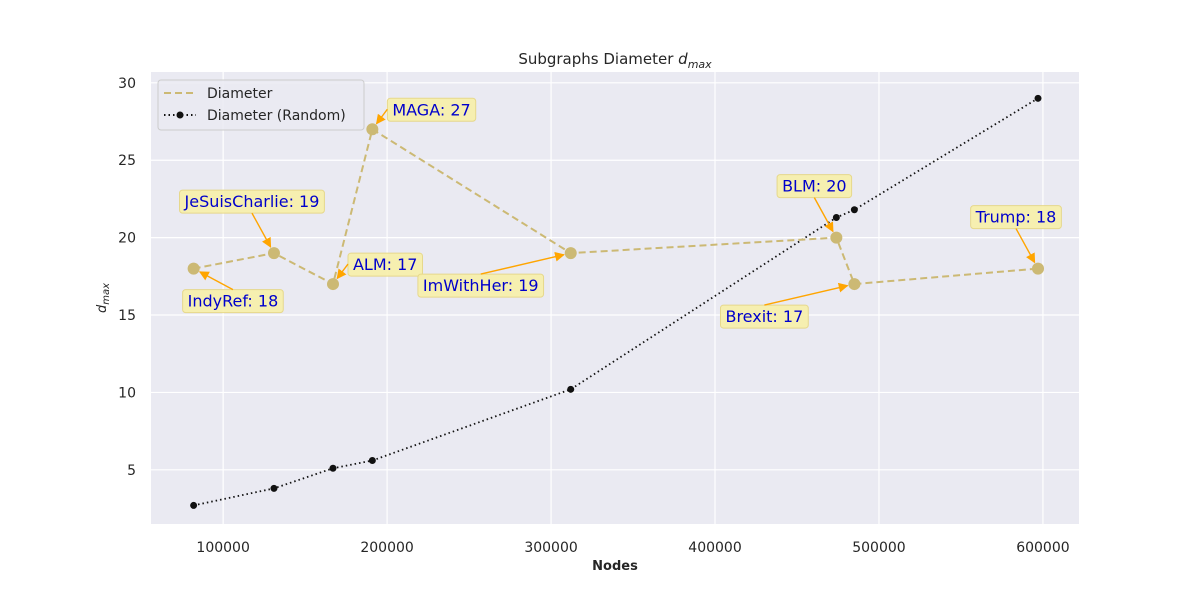 The image size is (1200, 600). I want to click on legend-label-diameter: Diameter, so click(240, 94).